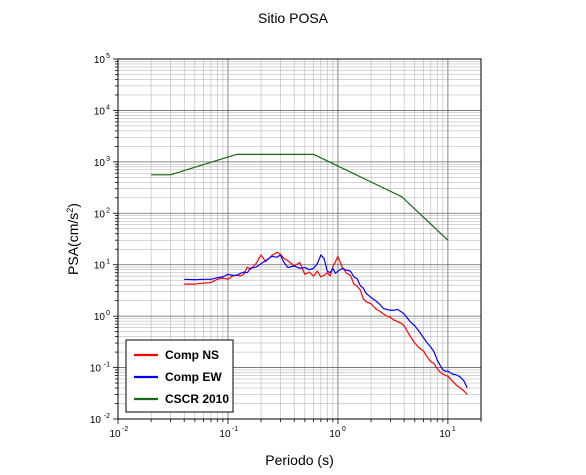  Describe the element at coordinates (193, 377) in the screenshot. I see `legend-label: Comp EW` at that location.